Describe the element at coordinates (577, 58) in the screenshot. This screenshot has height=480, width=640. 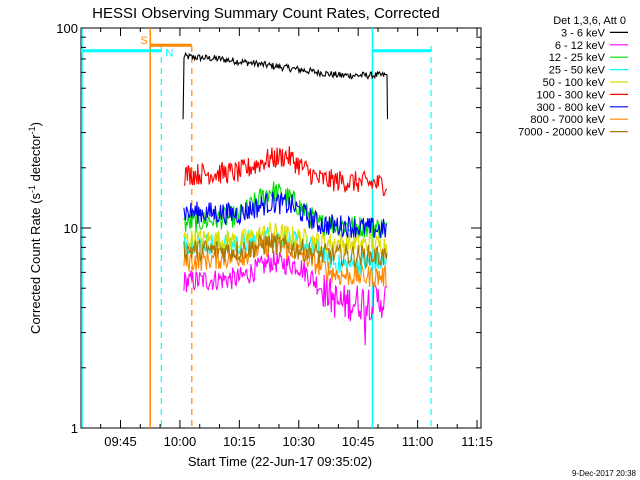
I see `legend-label: 12 - 25 keV` at that location.